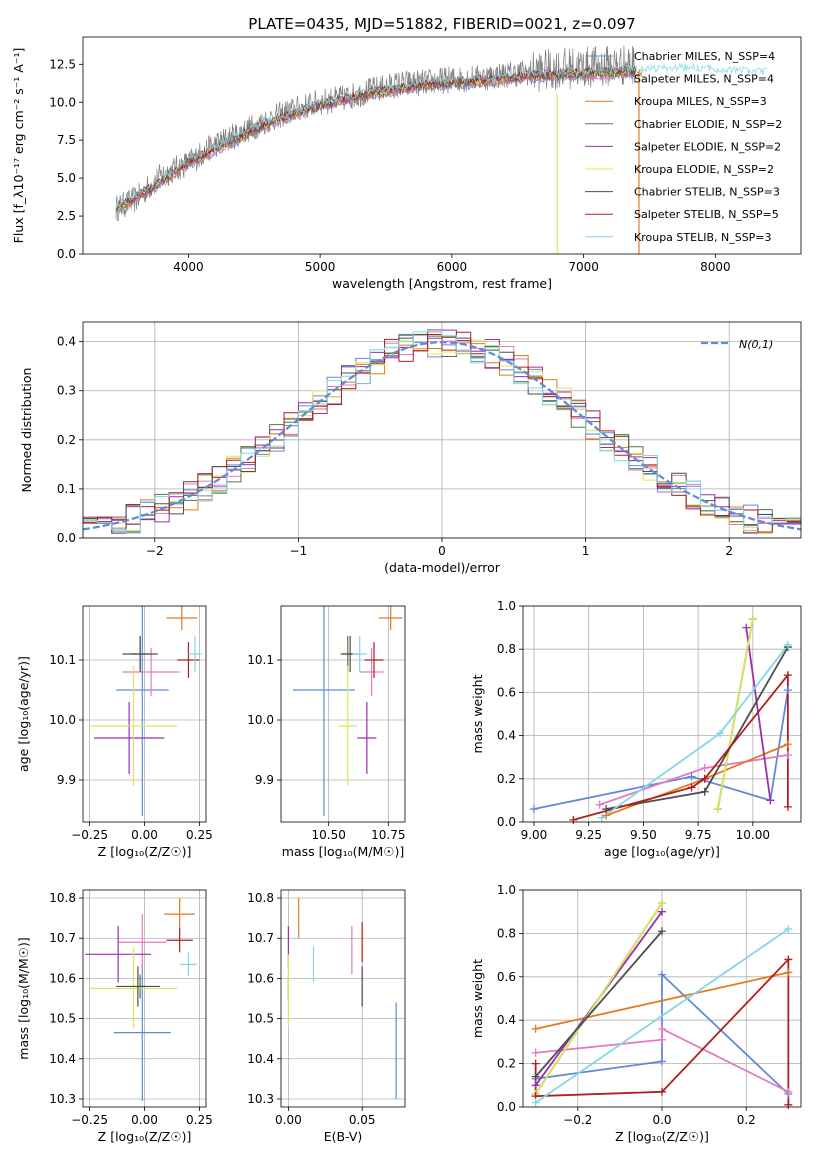 Image resolution: width=819 pixels, height=1170 pixels. I want to click on y-tick-label: 0.2, so click(506, 1064).